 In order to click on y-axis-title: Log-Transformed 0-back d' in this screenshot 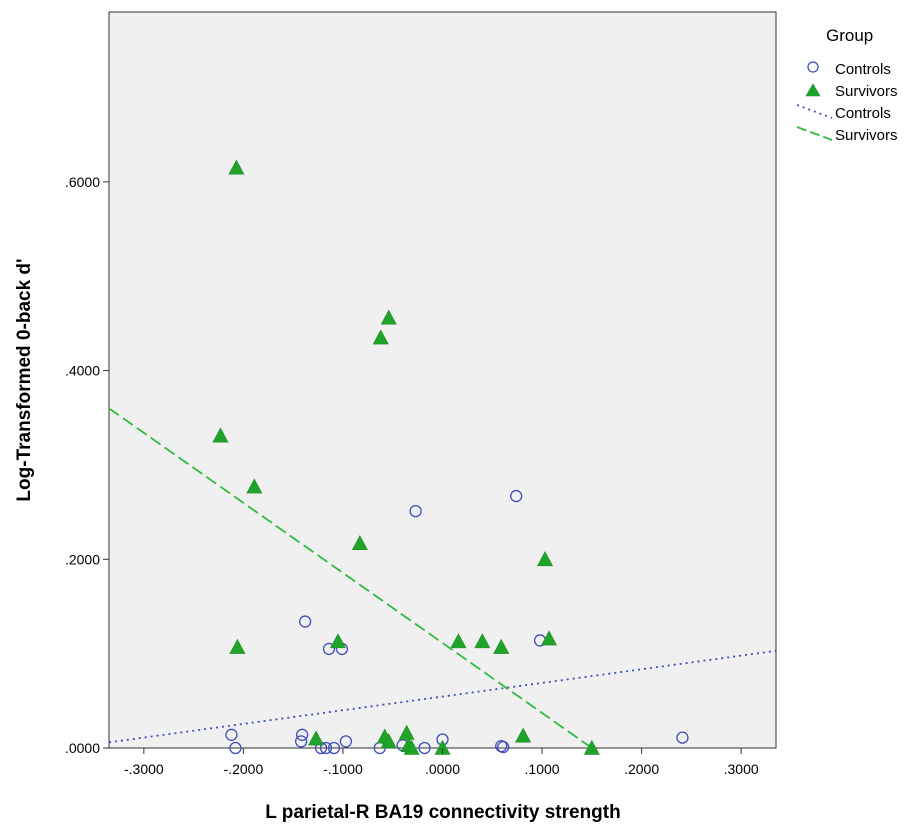, I will do `click(24, 379)`.